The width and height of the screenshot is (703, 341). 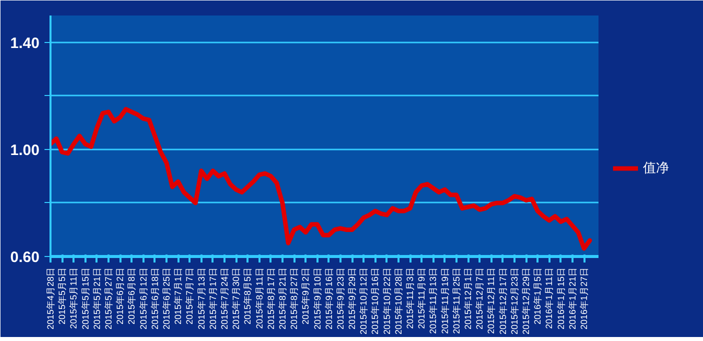 What do you see at coordinates (62, 296) in the screenshot?
I see `x-tick-label: 2015年5月5日` at bounding box center [62, 296].